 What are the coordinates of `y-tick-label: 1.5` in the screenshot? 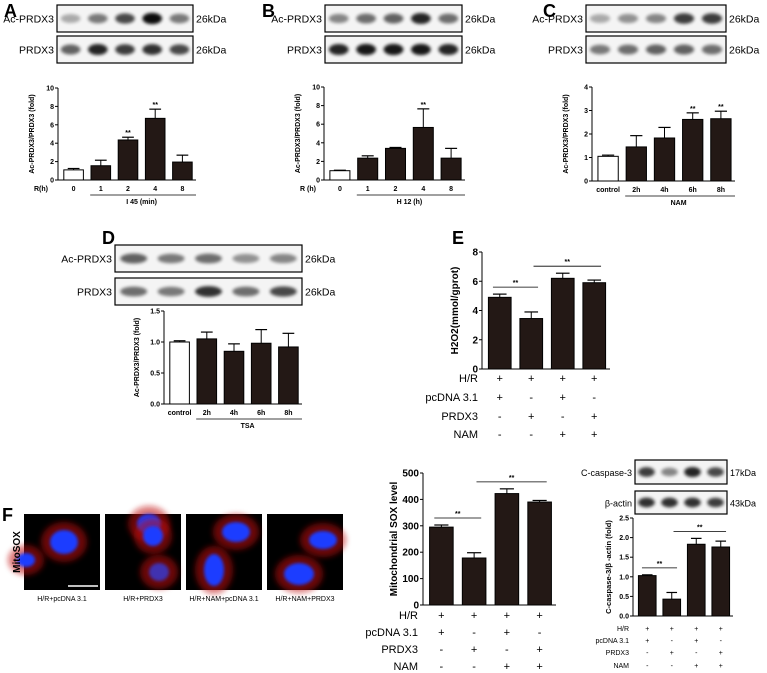 It's located at (155, 312).